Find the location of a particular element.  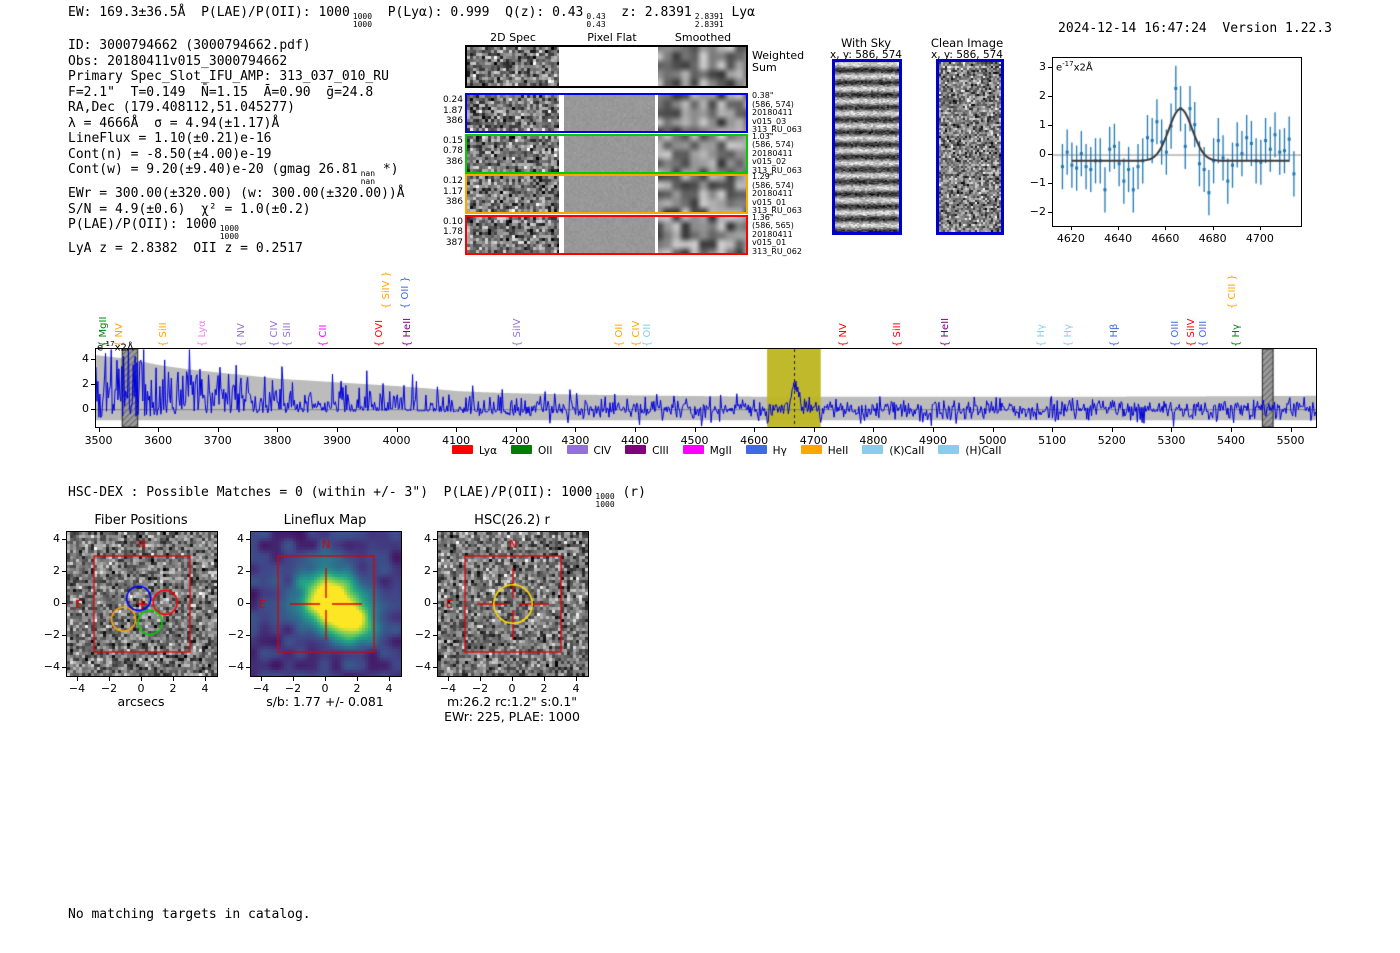

legend-item: (K)CaII is located at coordinates (893, 451).